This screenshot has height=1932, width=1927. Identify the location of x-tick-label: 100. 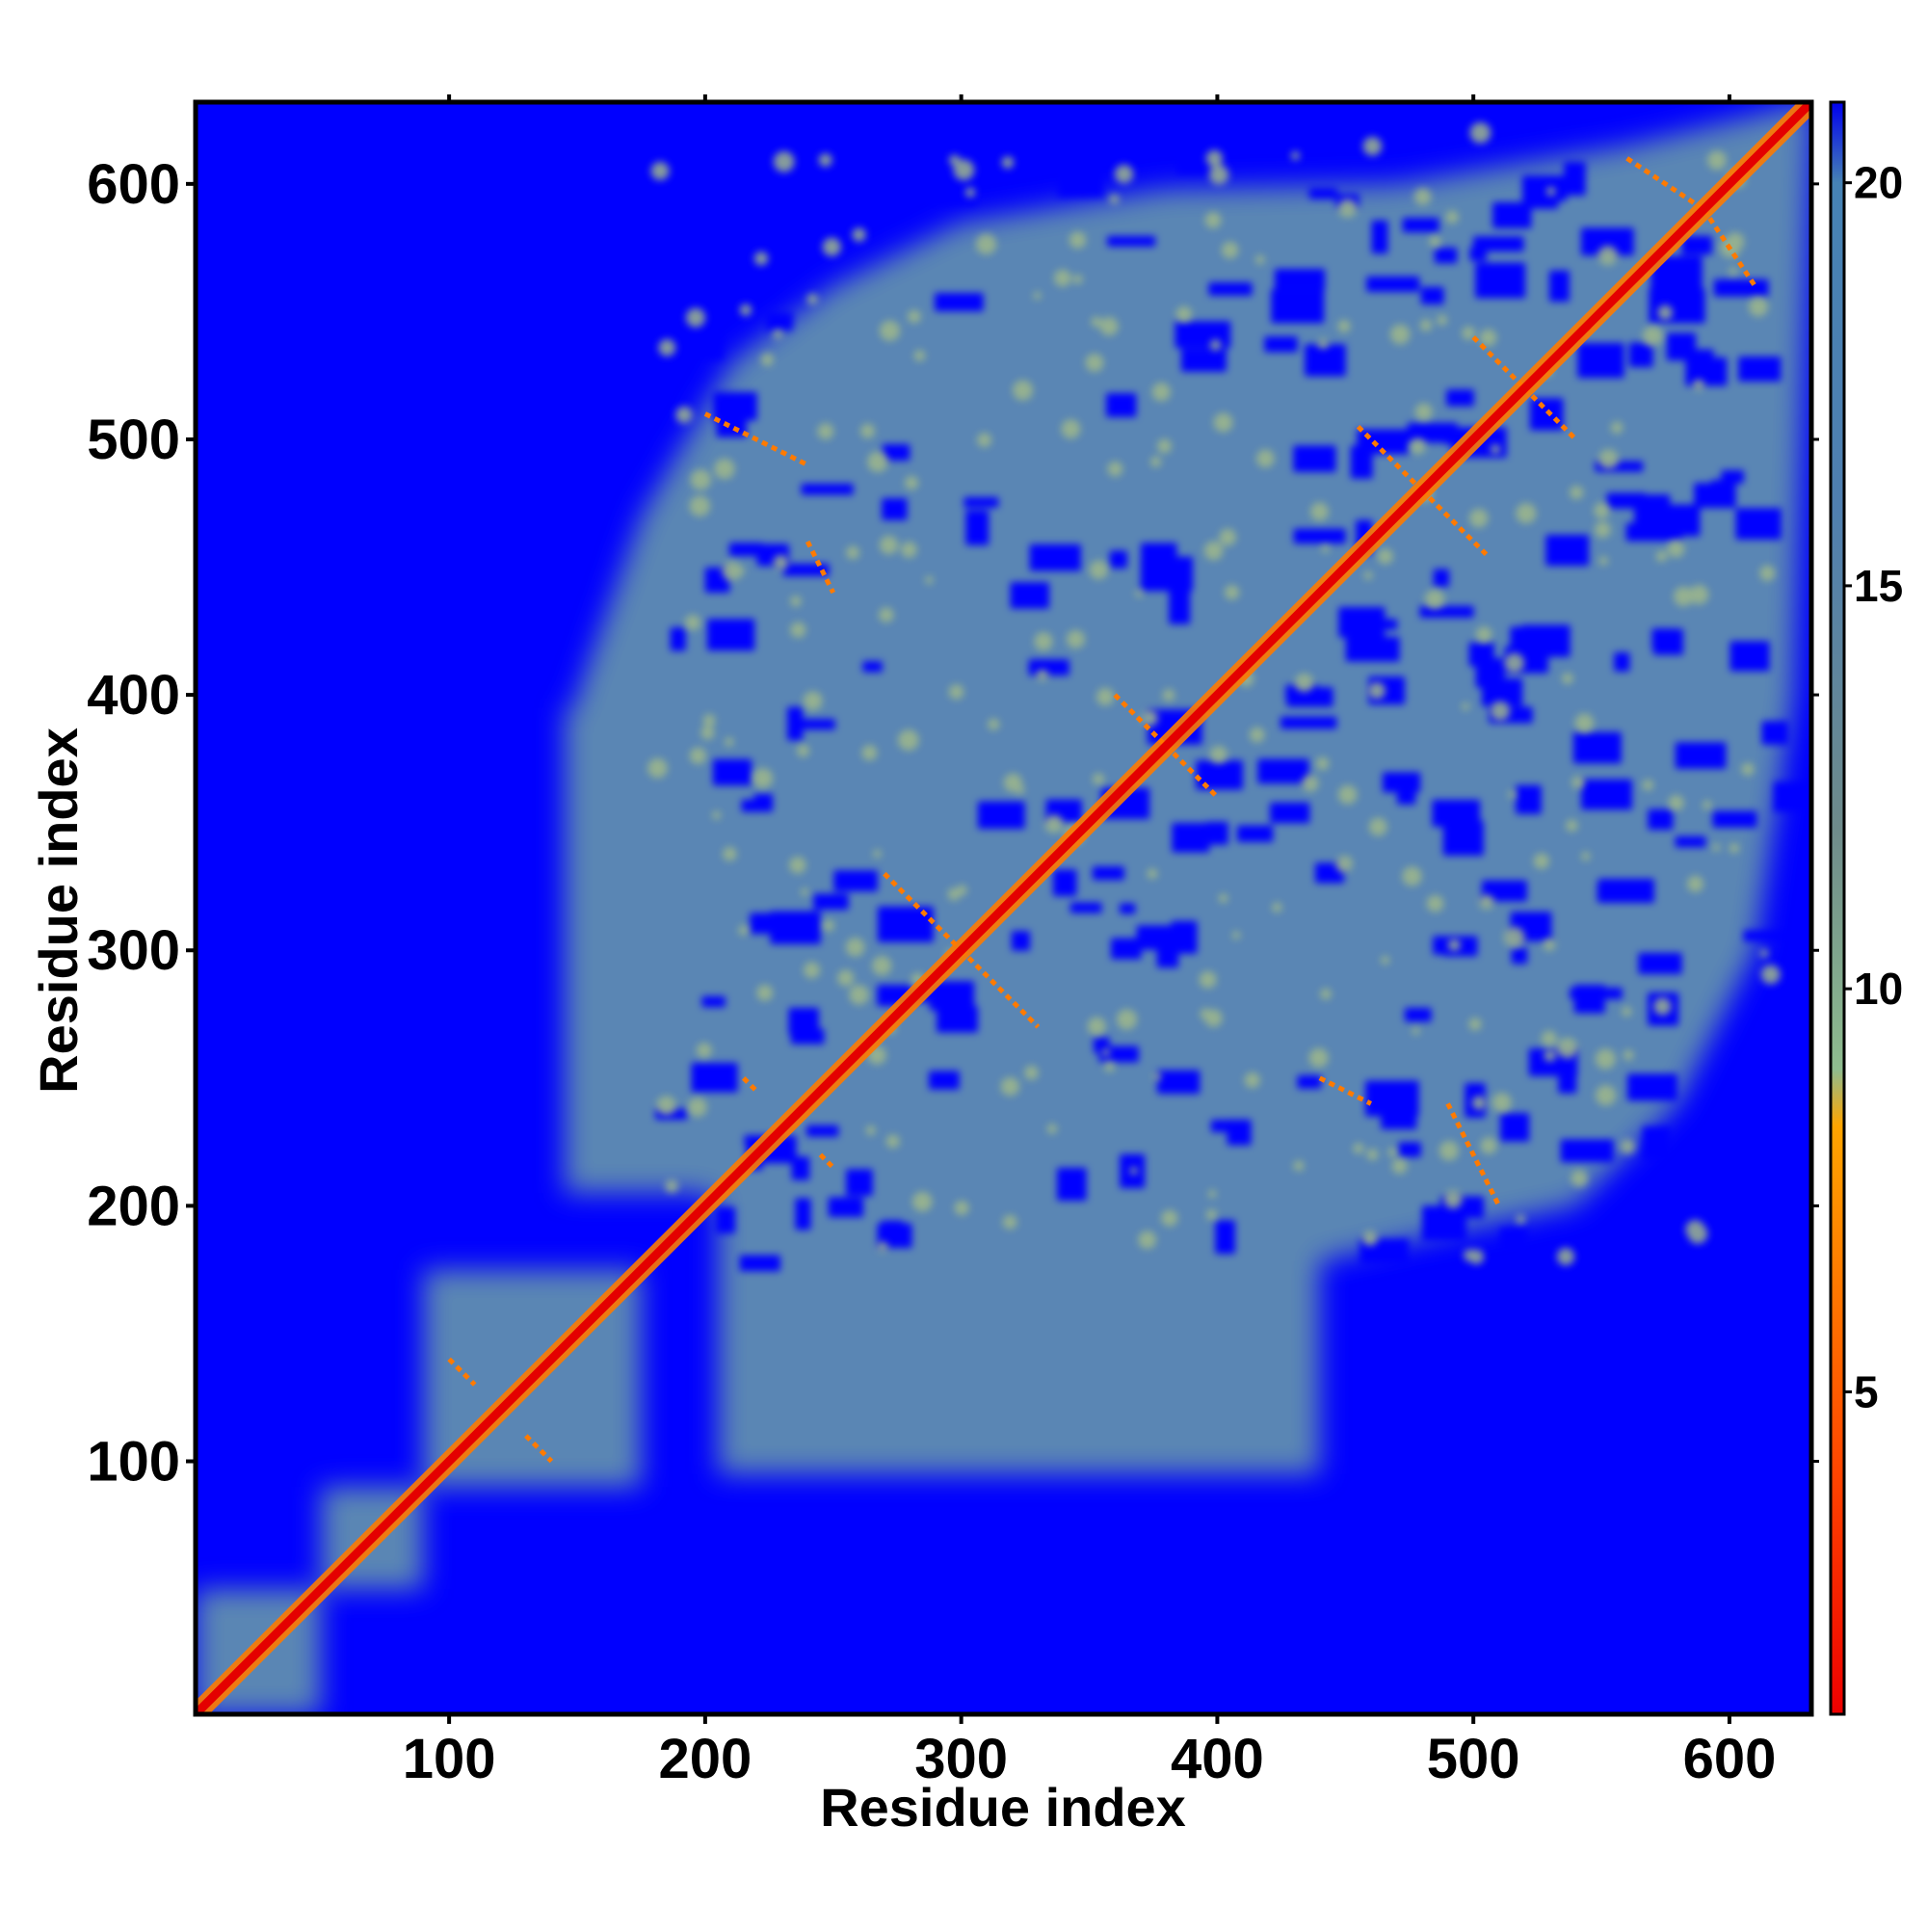
(450, 1759).